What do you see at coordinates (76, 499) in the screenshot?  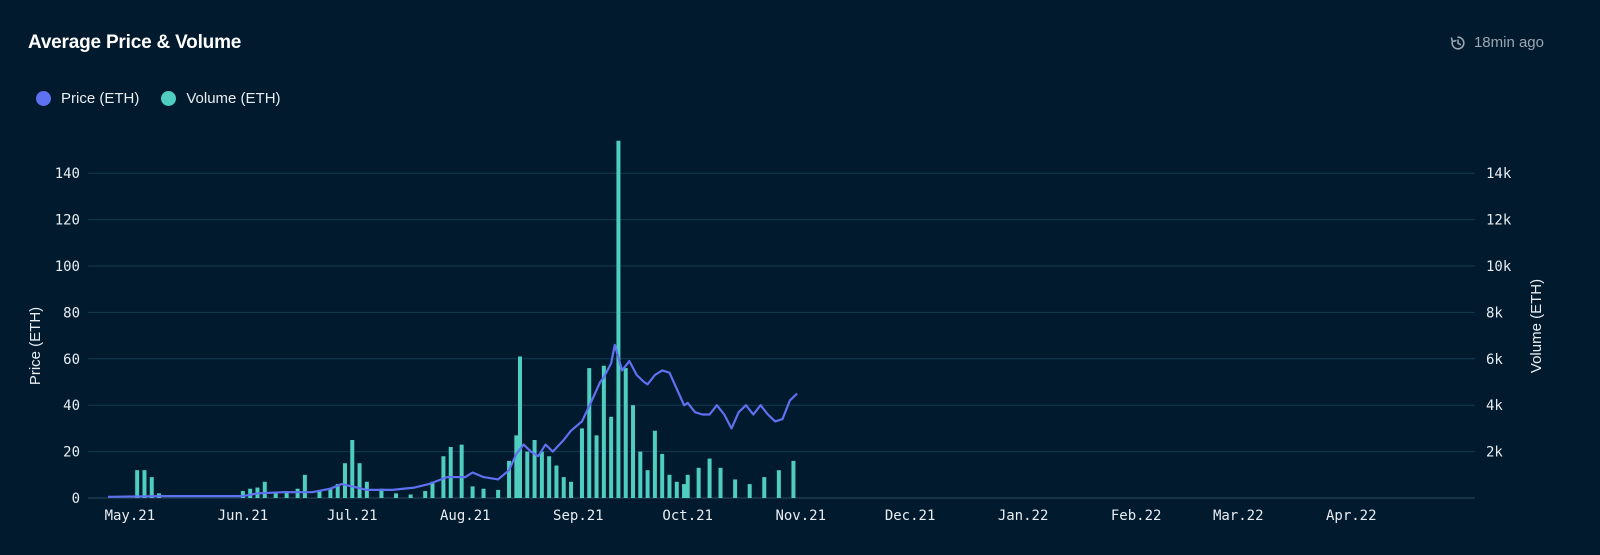 I see `left-tick-label: 0` at bounding box center [76, 499].